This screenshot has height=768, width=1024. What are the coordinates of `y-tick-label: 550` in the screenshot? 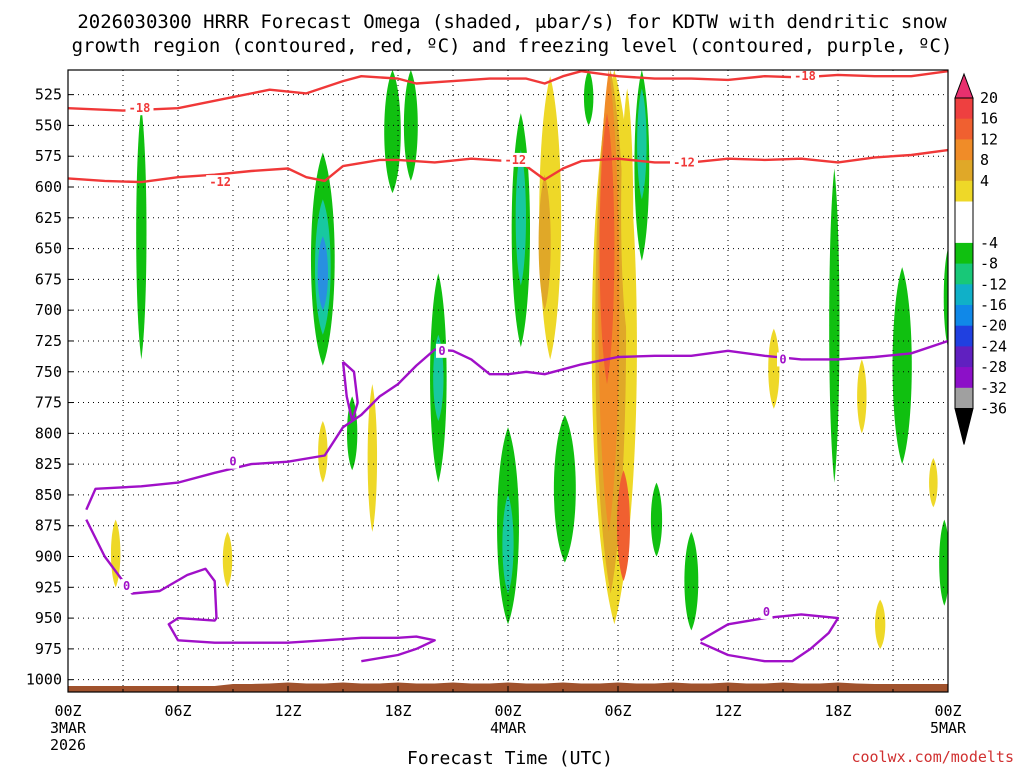 It's located at (48, 125).